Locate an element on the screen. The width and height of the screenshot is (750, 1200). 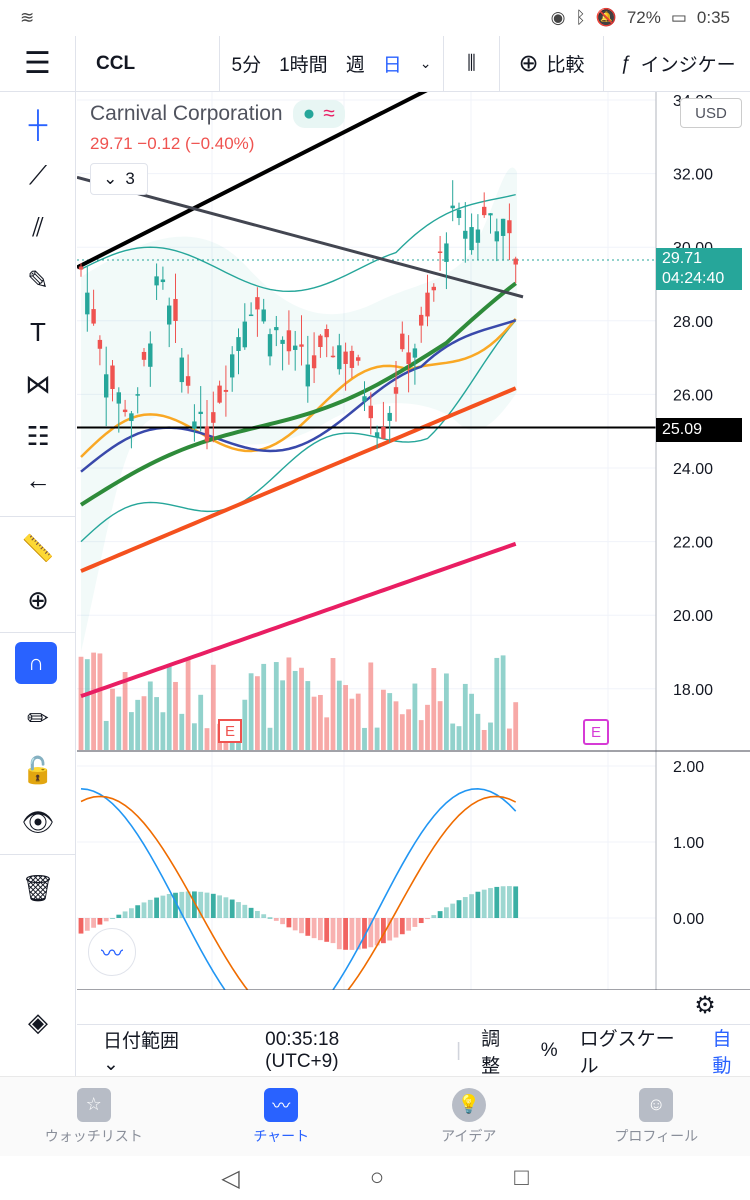
date-range-button: 日付範囲 ⌄ is located at coordinates (141, 1052).